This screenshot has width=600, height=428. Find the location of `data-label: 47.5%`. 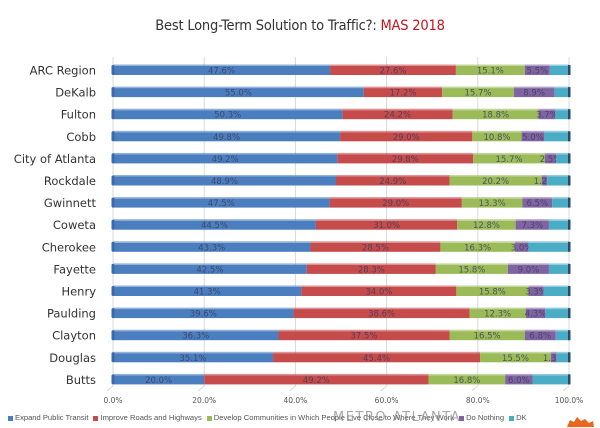

data-label: 47.5% is located at coordinates (221, 204).